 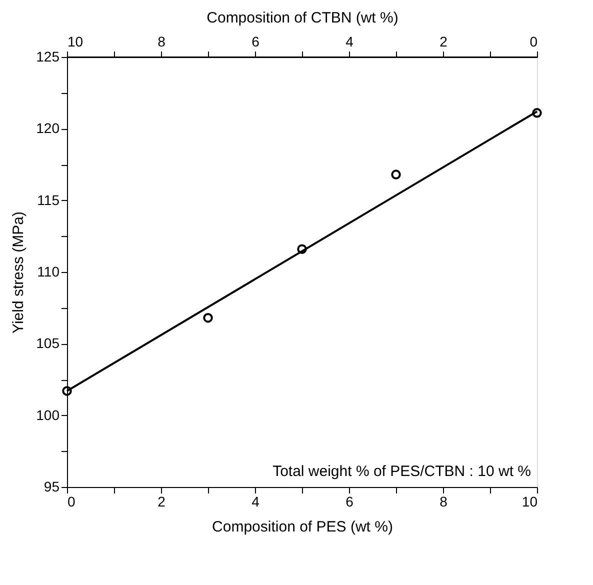 I want to click on annotation: Total weight % of PES/CTBN : 10 wt %, so click(x=401, y=471).